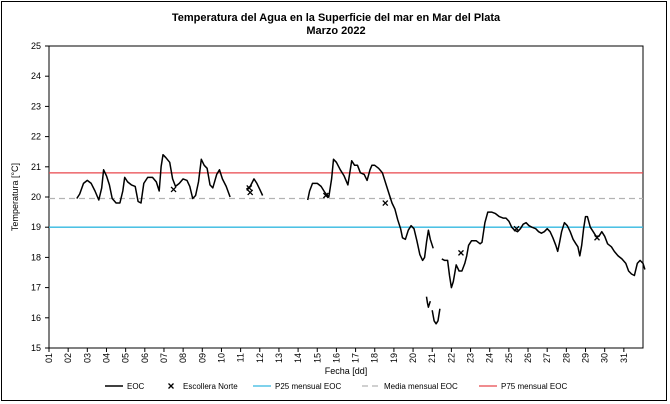 This screenshot has width=670, height=404. I want to click on legend-label-2: P25 mensual EOC, so click(308, 386).